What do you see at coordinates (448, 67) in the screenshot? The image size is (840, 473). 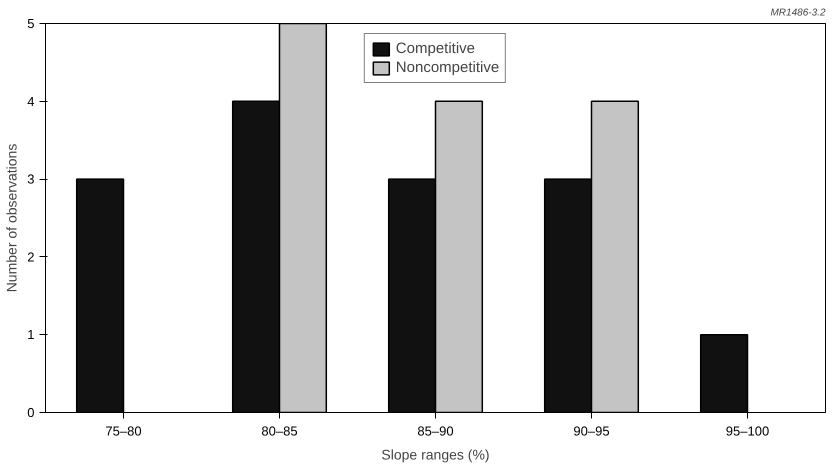 I see `legend-label: Noncompetitive` at bounding box center [448, 67].